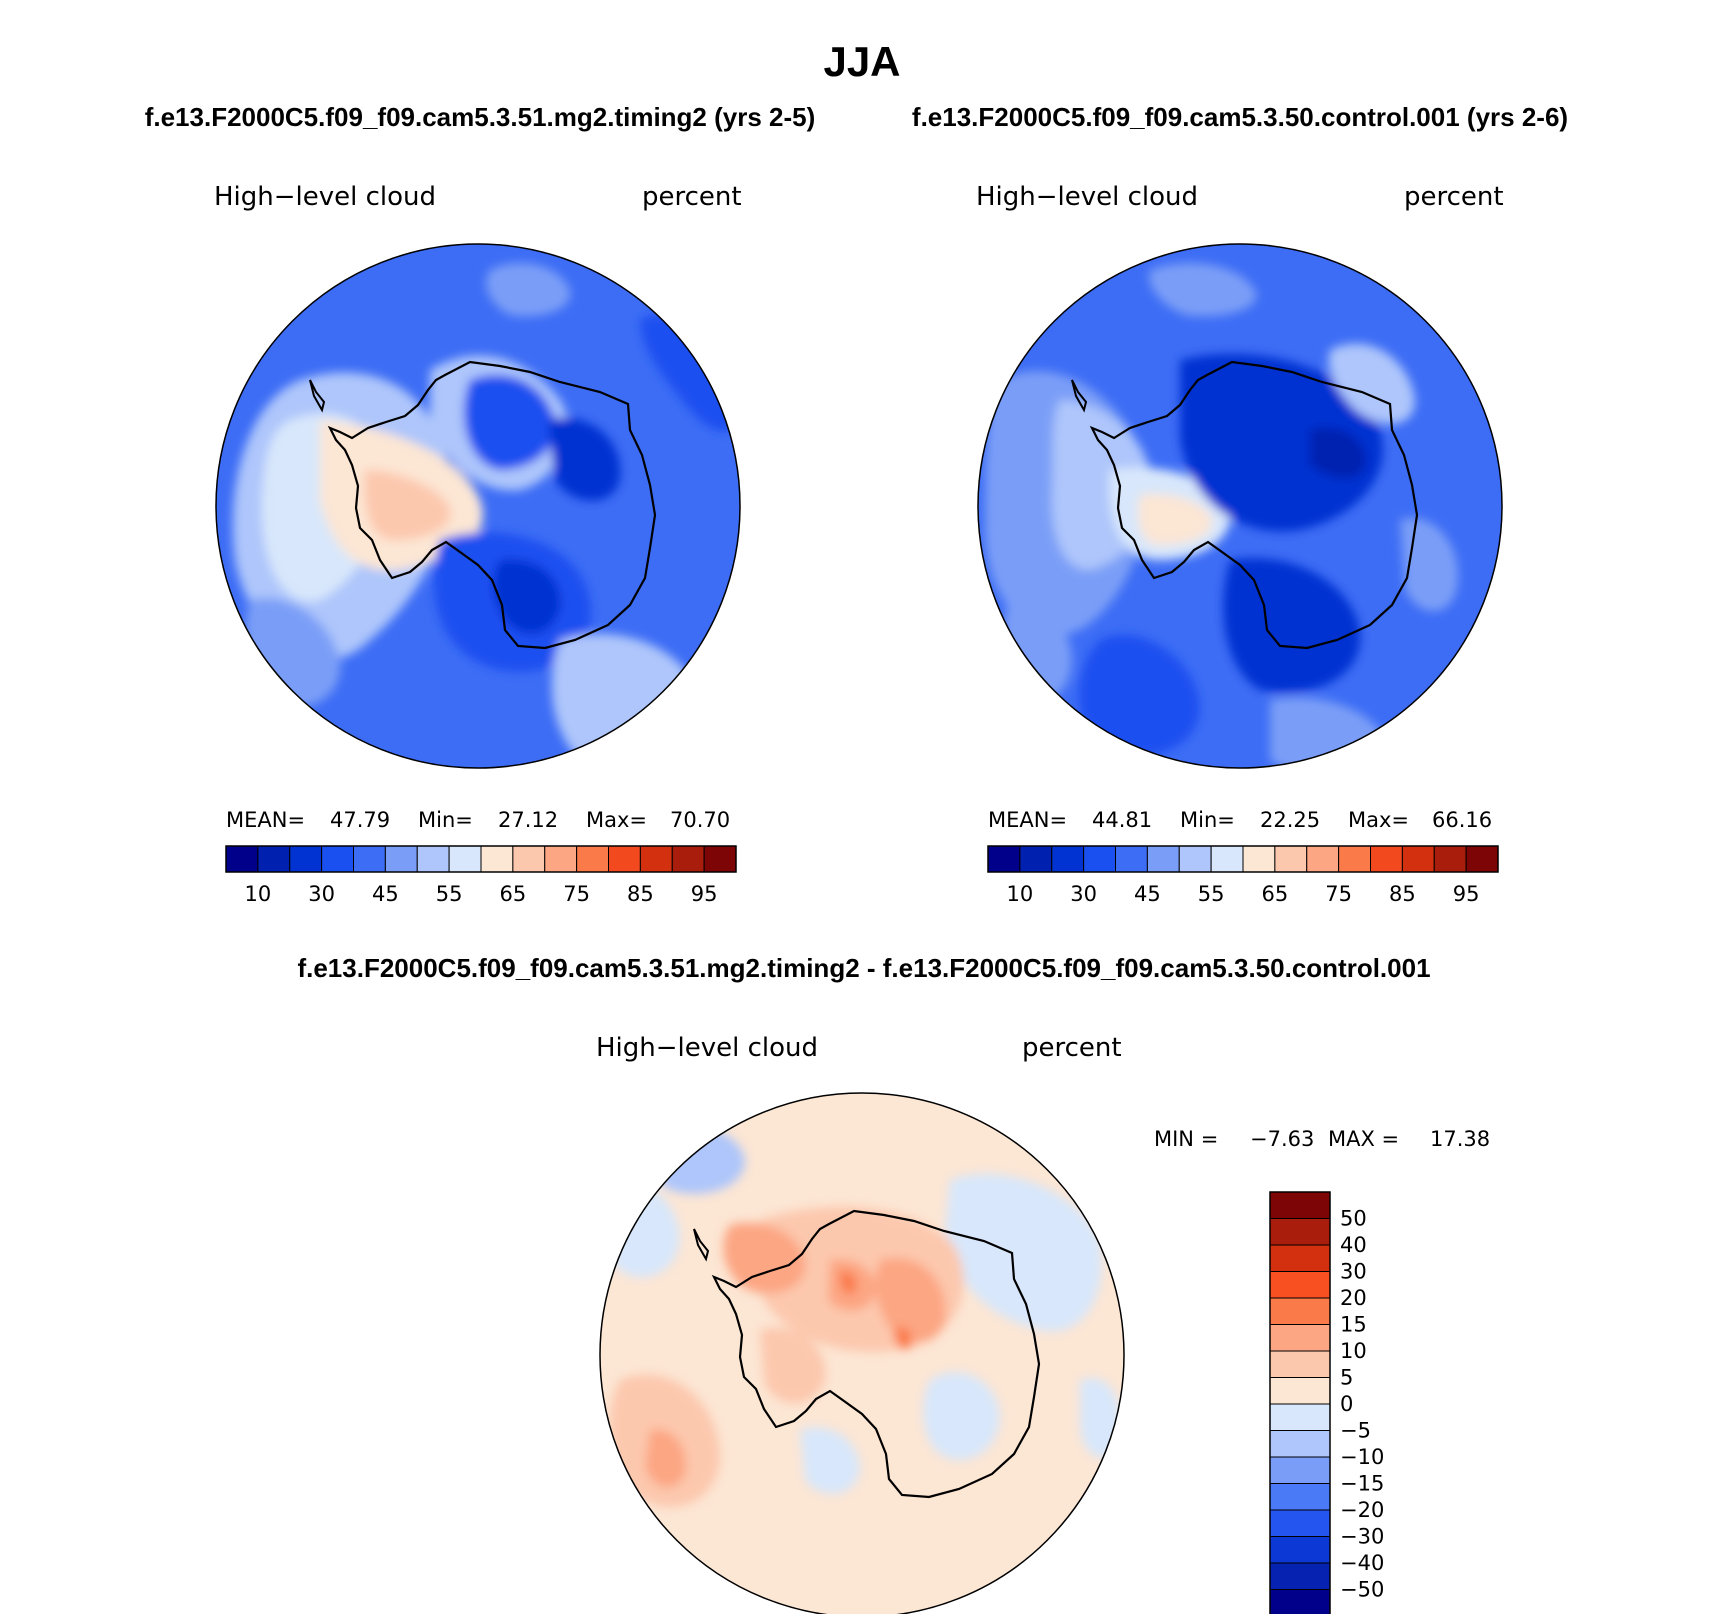  I want to click on panel-a-min-value: 27.12, so click(528, 820).